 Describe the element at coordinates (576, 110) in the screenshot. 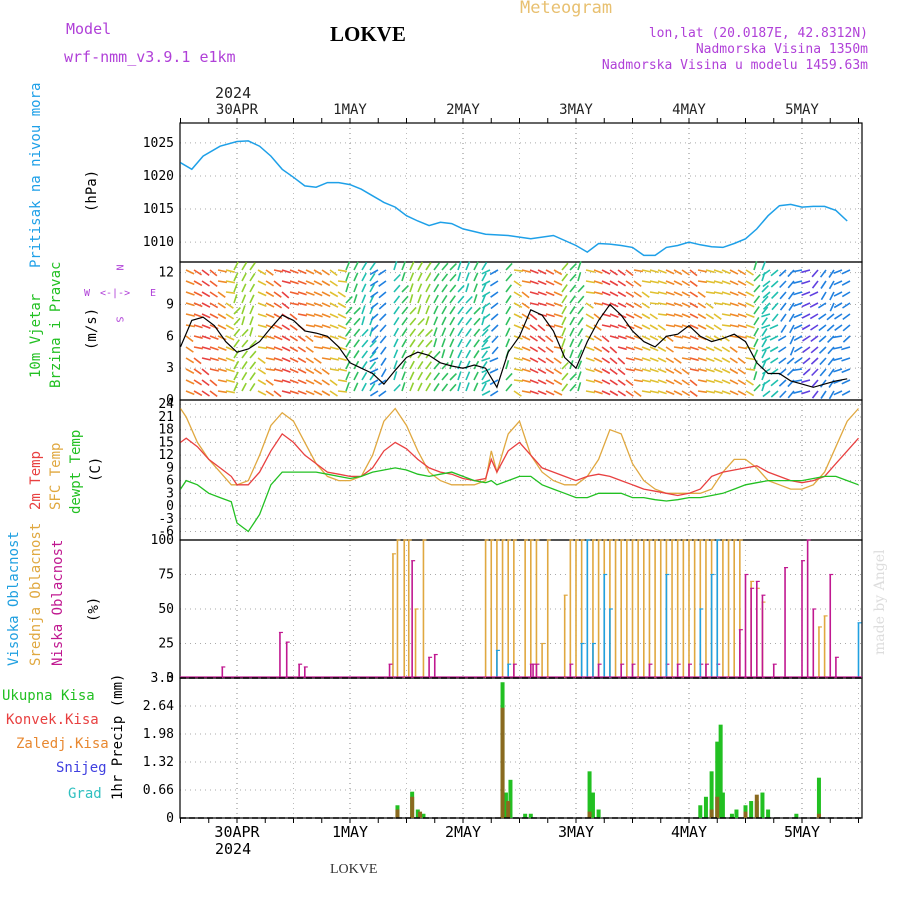

I see `top-day-label: 3MAY` at that location.